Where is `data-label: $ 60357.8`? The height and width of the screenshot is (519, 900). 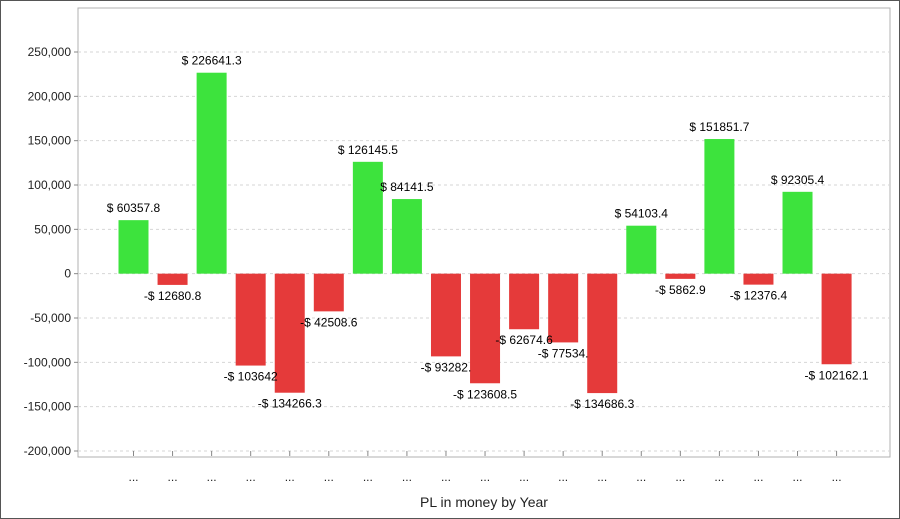 data-label: $ 60357.8 is located at coordinates (134, 208).